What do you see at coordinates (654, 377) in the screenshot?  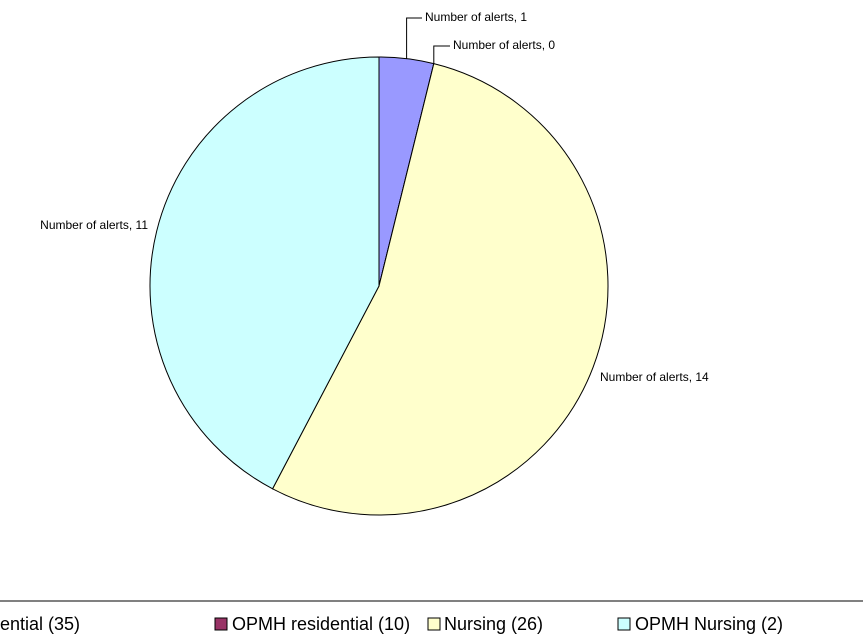 I see `data-label: Number of alerts, 14` at bounding box center [654, 377].